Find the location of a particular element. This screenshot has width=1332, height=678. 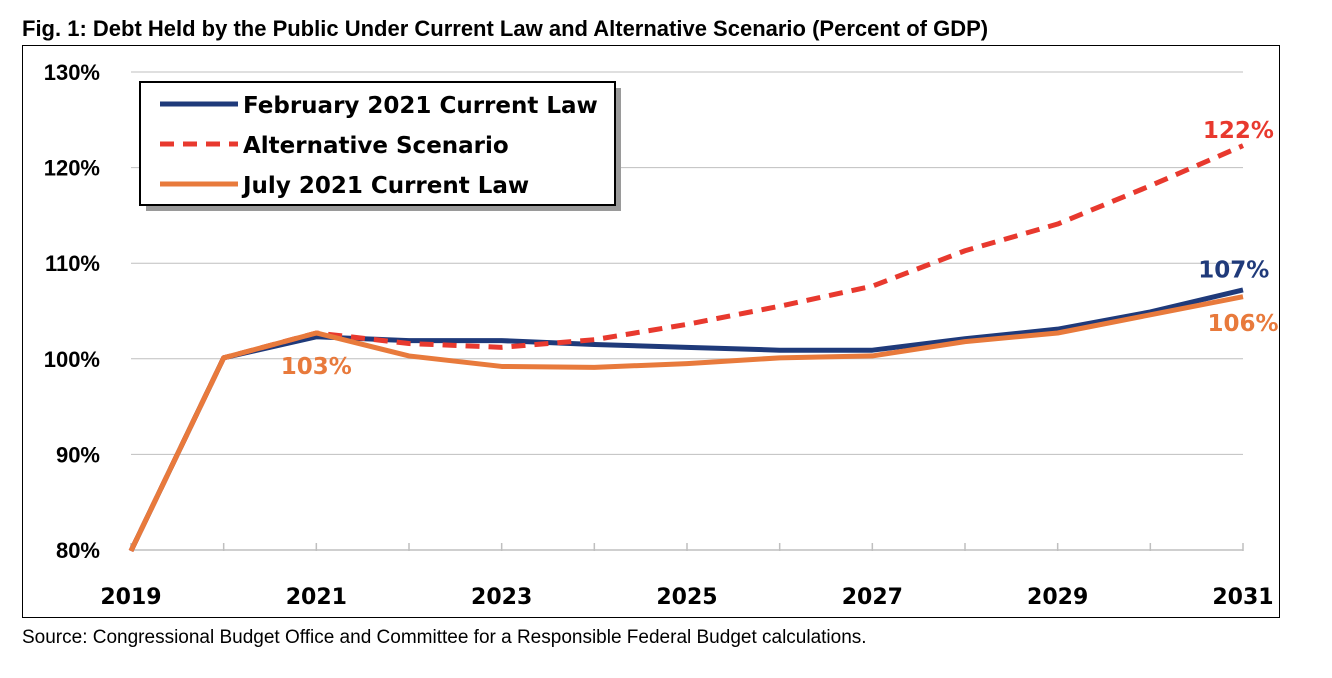

legend-label-1: February 2021 Current Law is located at coordinates (420, 106).